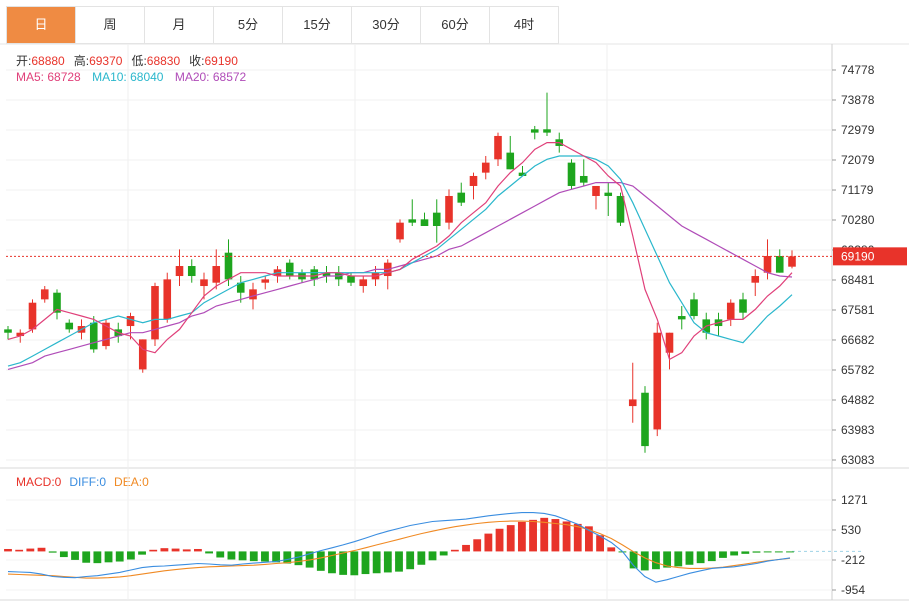 This screenshot has height=602, width=909. What do you see at coordinates (455, 25) in the screenshot?
I see `tab-60min: 60分` at bounding box center [455, 25].